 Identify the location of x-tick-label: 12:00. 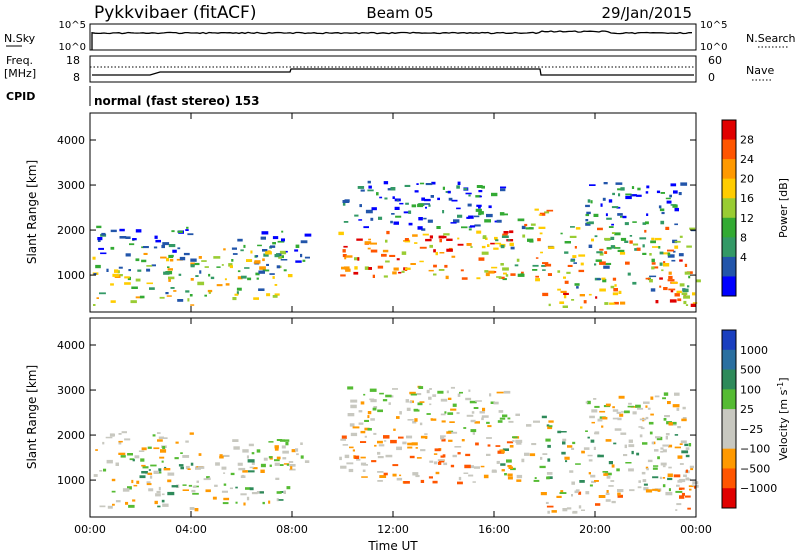
(393, 529).